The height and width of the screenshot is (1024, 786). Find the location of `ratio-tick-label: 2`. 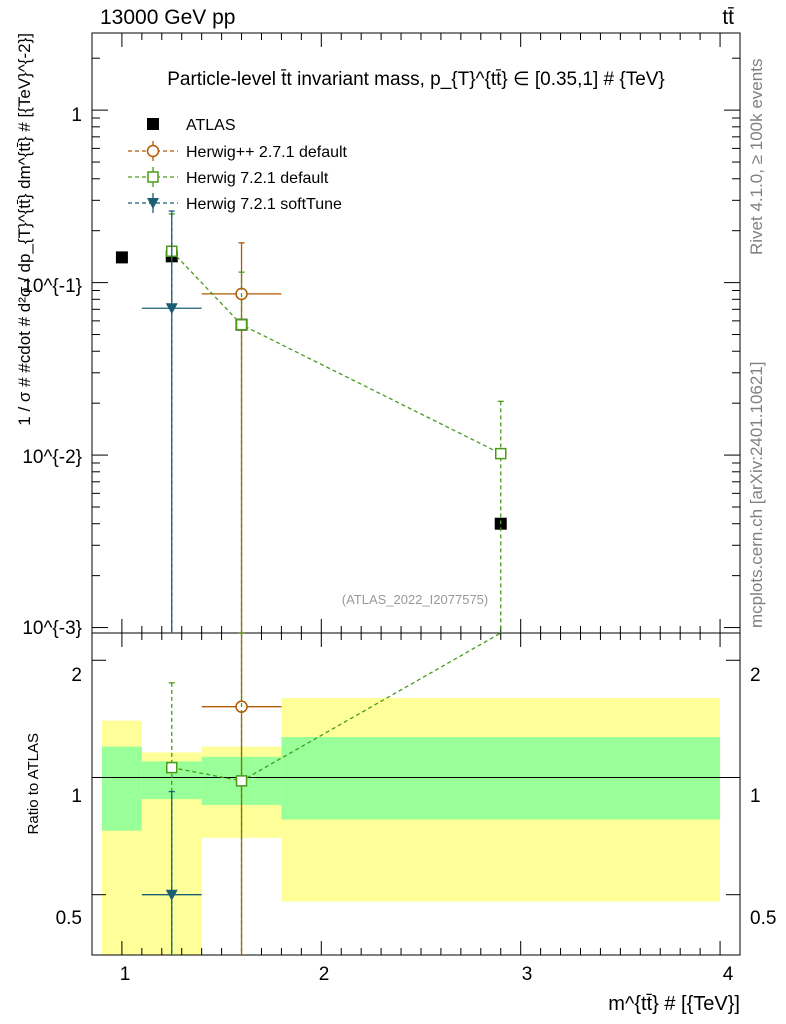

ratio-tick-label: 2 is located at coordinates (76, 675).